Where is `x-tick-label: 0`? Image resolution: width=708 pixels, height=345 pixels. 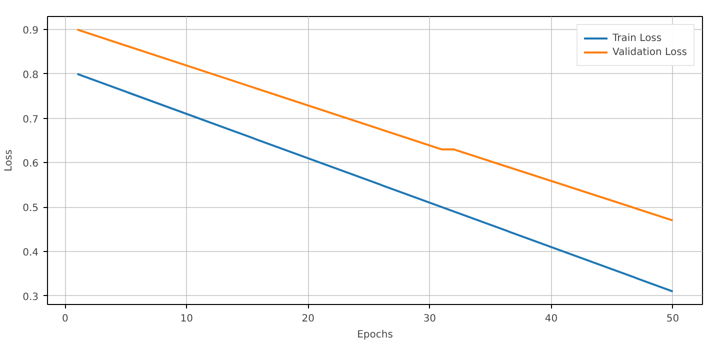
x-tick-label: 0 is located at coordinates (65, 319).